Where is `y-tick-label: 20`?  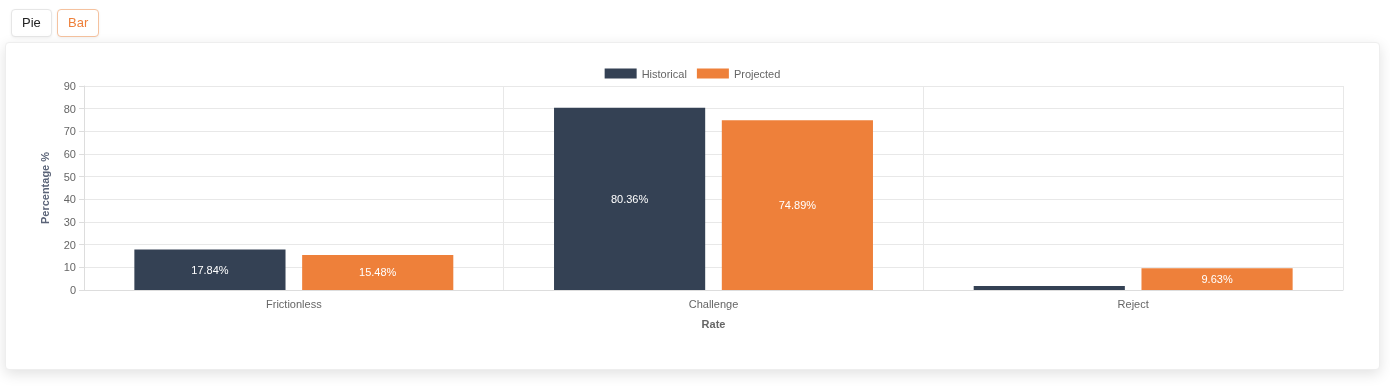 y-tick-label: 20 is located at coordinates (69, 244).